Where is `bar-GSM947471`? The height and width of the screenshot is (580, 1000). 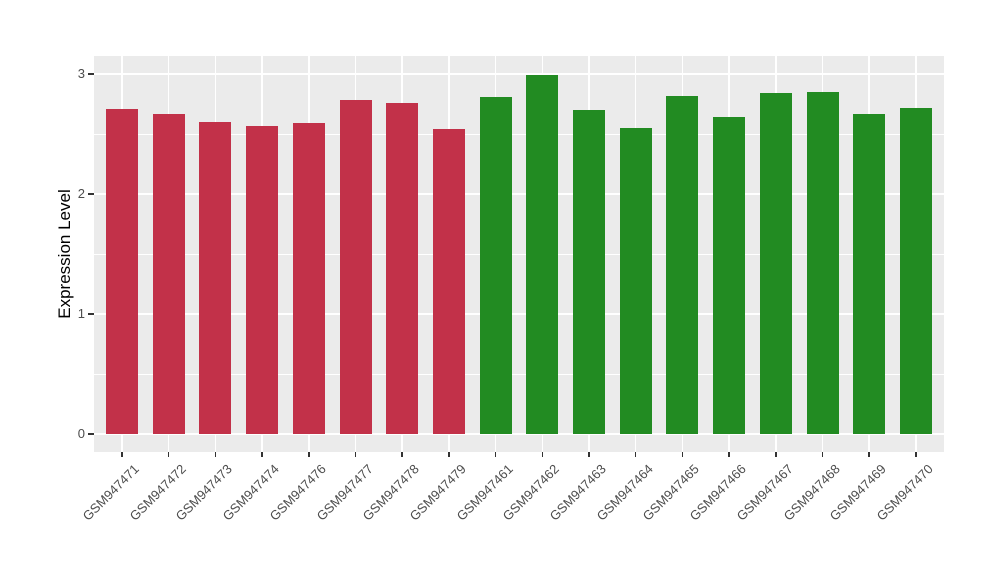
bar-GSM947471 is located at coordinates (122, 271).